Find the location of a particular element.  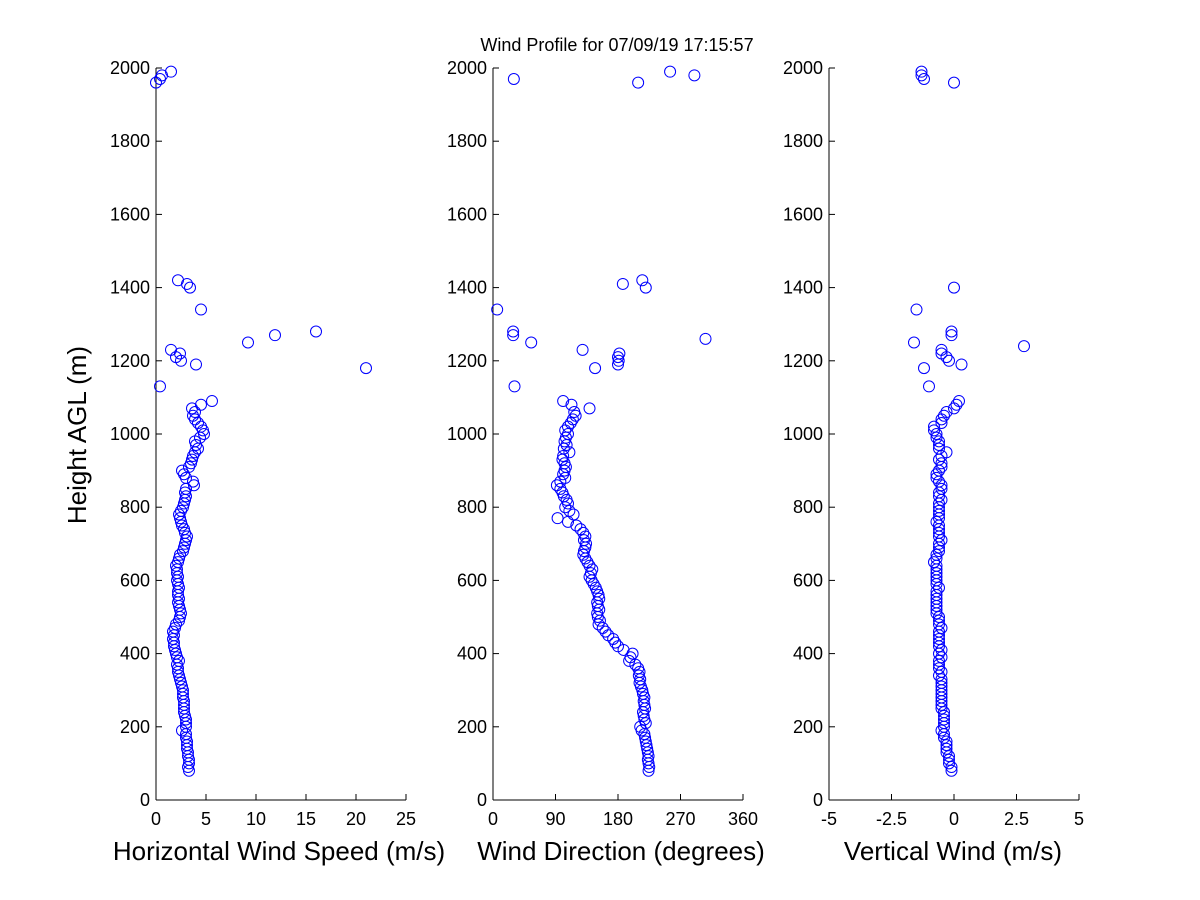

x-axis-title: Vertical Wind (m/s) is located at coordinates (953, 851).